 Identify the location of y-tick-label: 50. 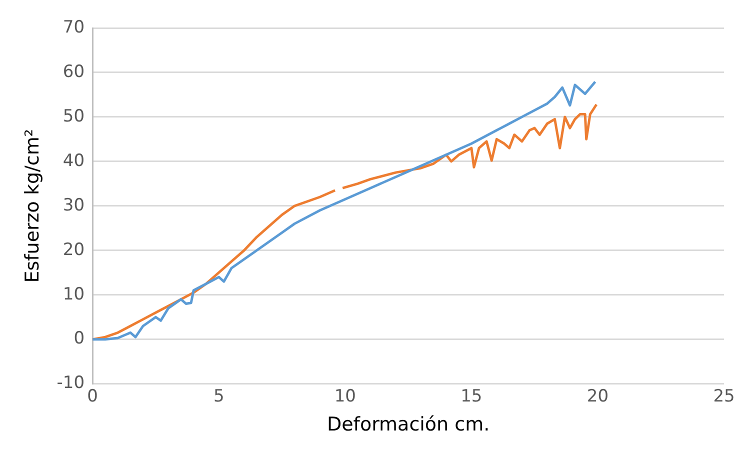
(73, 116).